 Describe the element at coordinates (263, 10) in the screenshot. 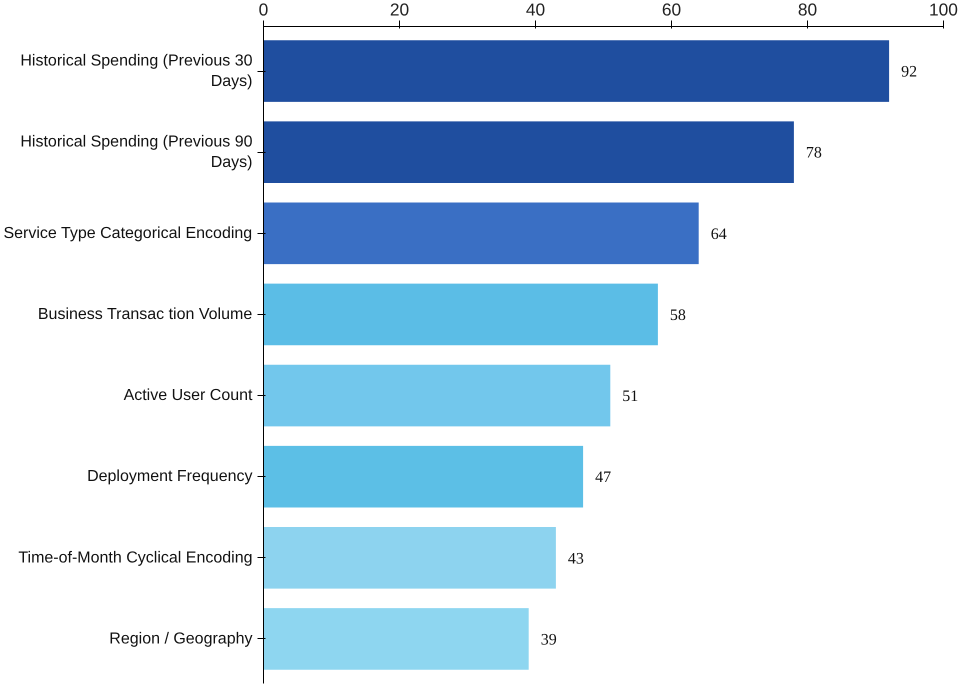

I see `x-tick-label: 0` at that location.